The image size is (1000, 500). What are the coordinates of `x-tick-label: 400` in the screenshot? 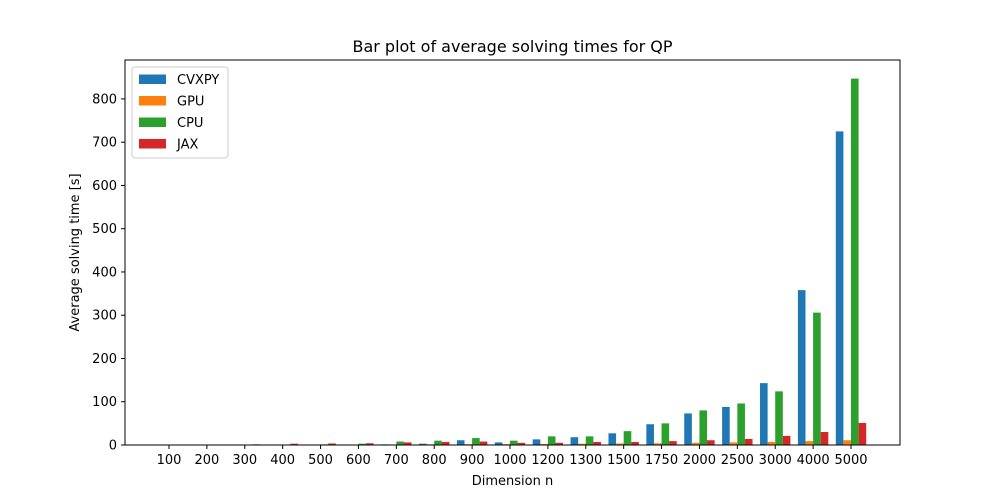 It's located at (282, 460).